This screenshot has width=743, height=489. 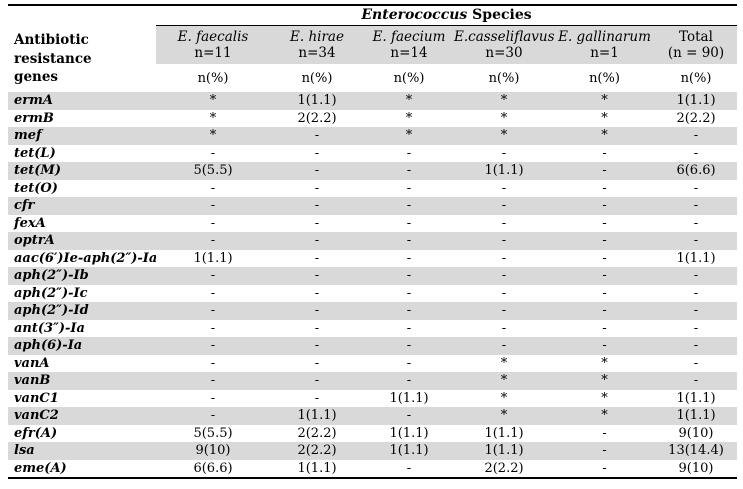 I want to click on species-sample-count: (n = 90), so click(x=696, y=53).